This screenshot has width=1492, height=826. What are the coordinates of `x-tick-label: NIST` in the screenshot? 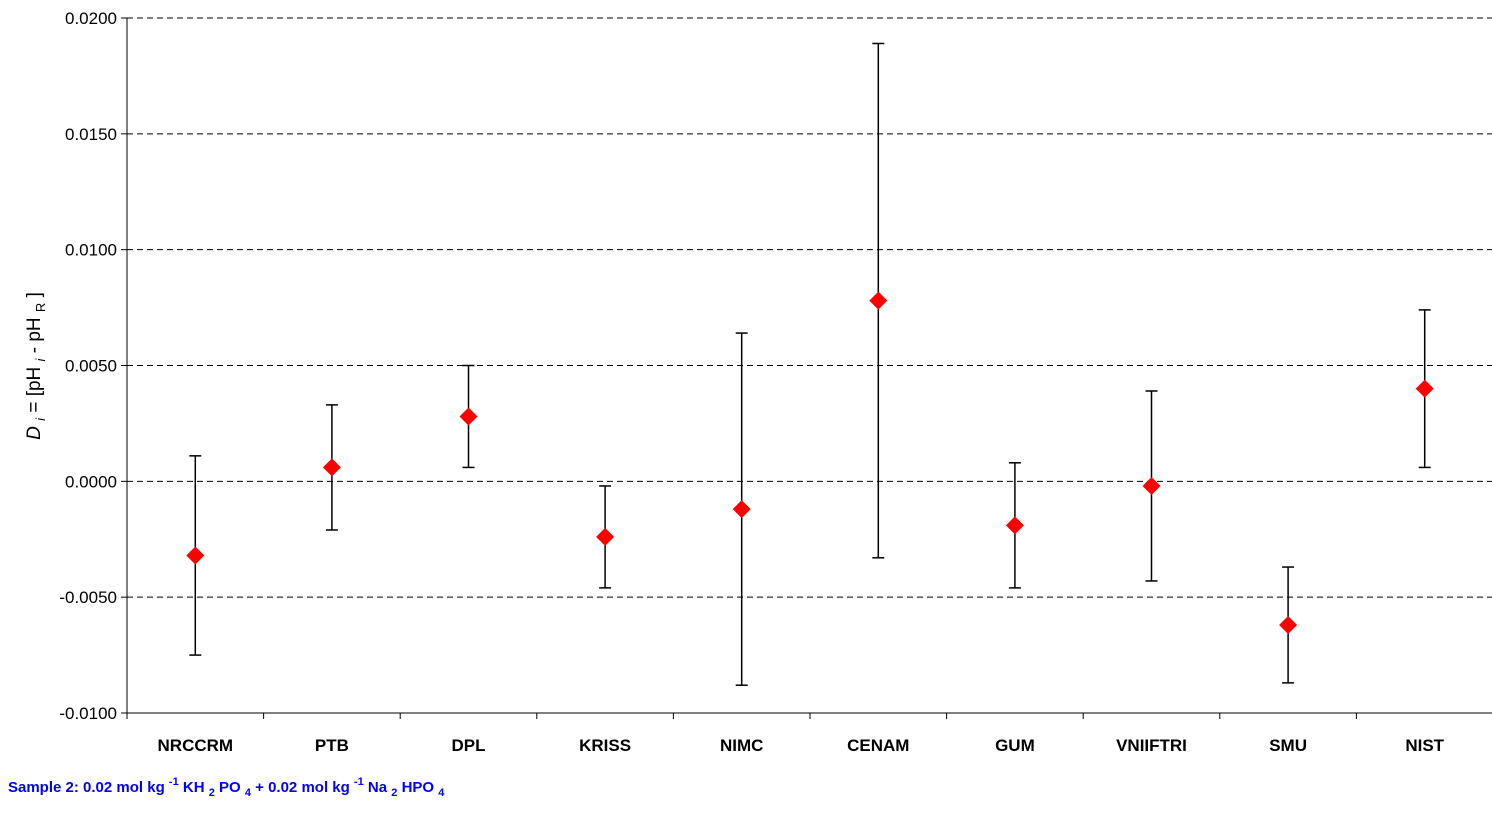 It's located at (1424, 745).